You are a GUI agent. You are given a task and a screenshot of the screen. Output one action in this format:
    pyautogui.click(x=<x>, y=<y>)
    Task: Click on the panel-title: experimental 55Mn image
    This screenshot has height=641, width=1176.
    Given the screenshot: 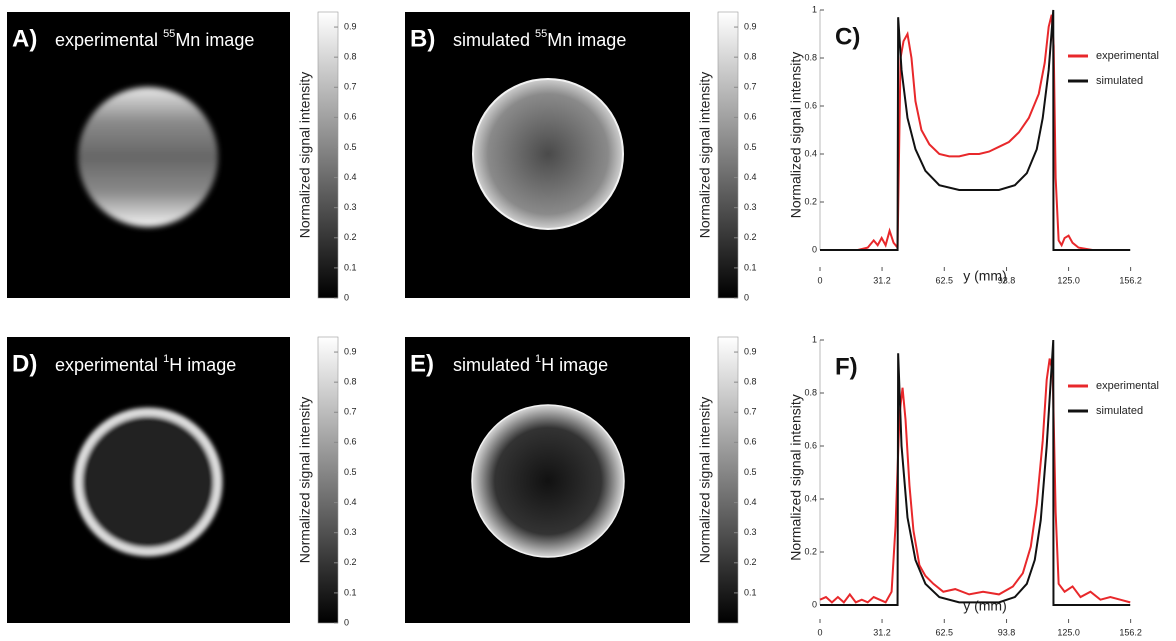 What is the action you would take?
    pyautogui.click(x=154, y=39)
    